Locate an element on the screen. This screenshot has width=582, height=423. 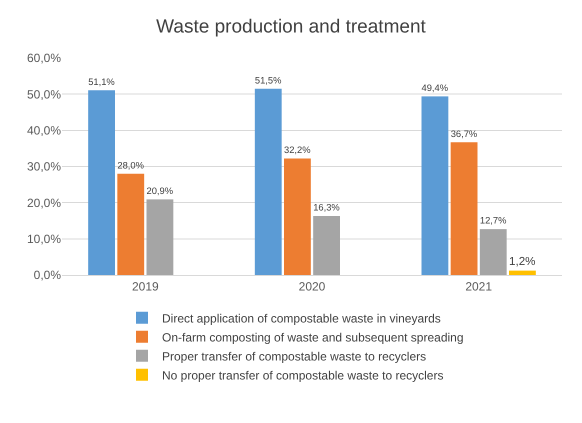
data-label: 1,2% is located at coordinates (522, 261).